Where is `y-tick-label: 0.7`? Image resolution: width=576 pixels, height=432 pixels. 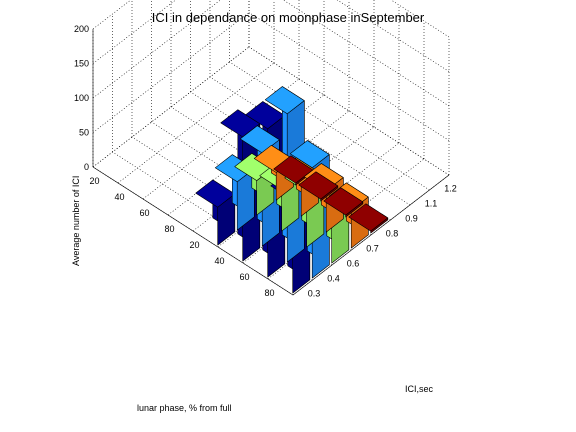 y-tick-label: 0.7 is located at coordinates (372, 249).